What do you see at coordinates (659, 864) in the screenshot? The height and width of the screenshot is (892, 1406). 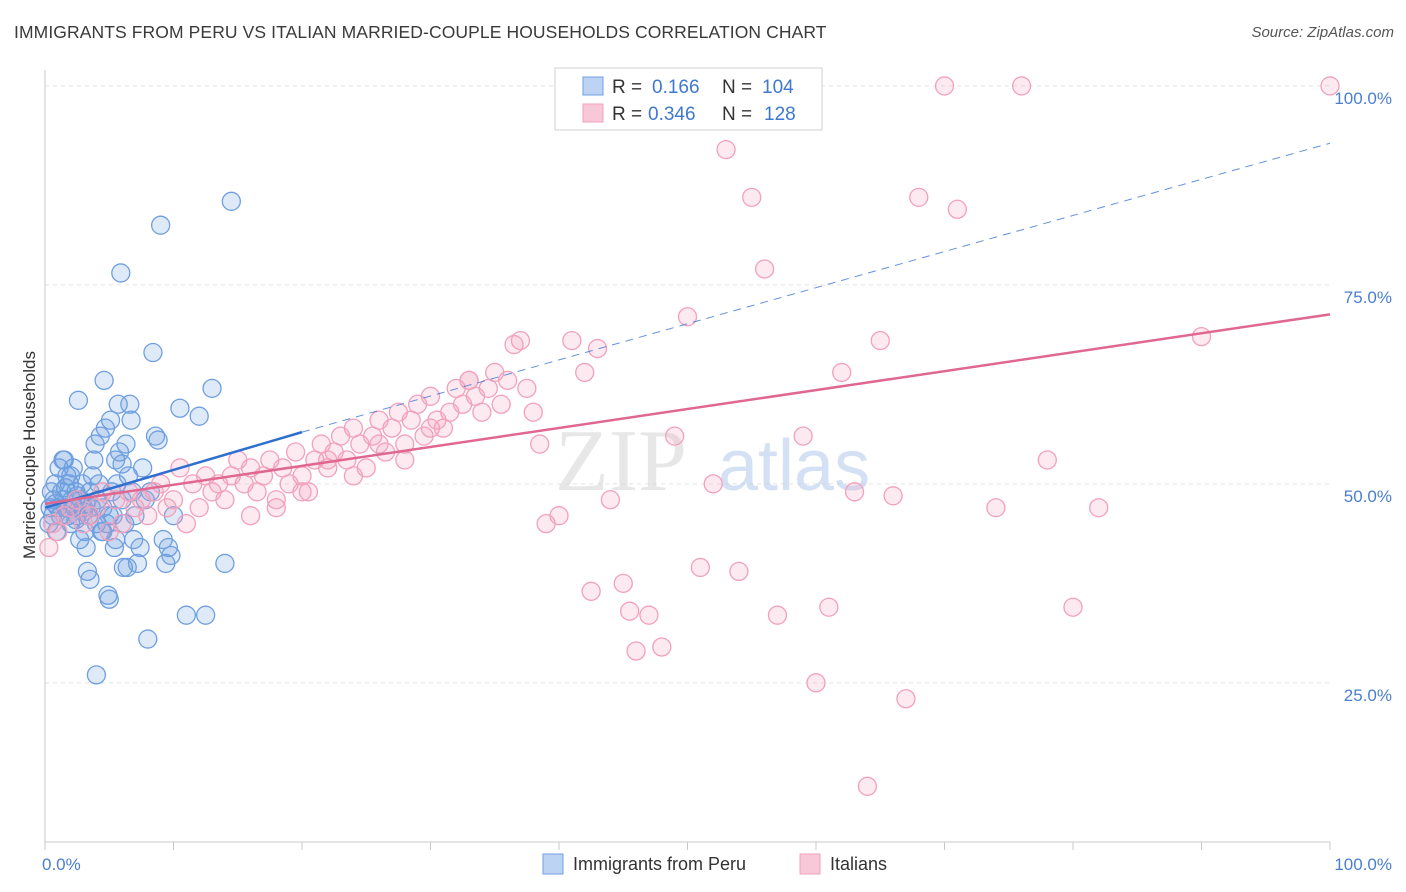 I see `bottom-legend-label-peru: Immigrants from Peru` at bounding box center [659, 864].